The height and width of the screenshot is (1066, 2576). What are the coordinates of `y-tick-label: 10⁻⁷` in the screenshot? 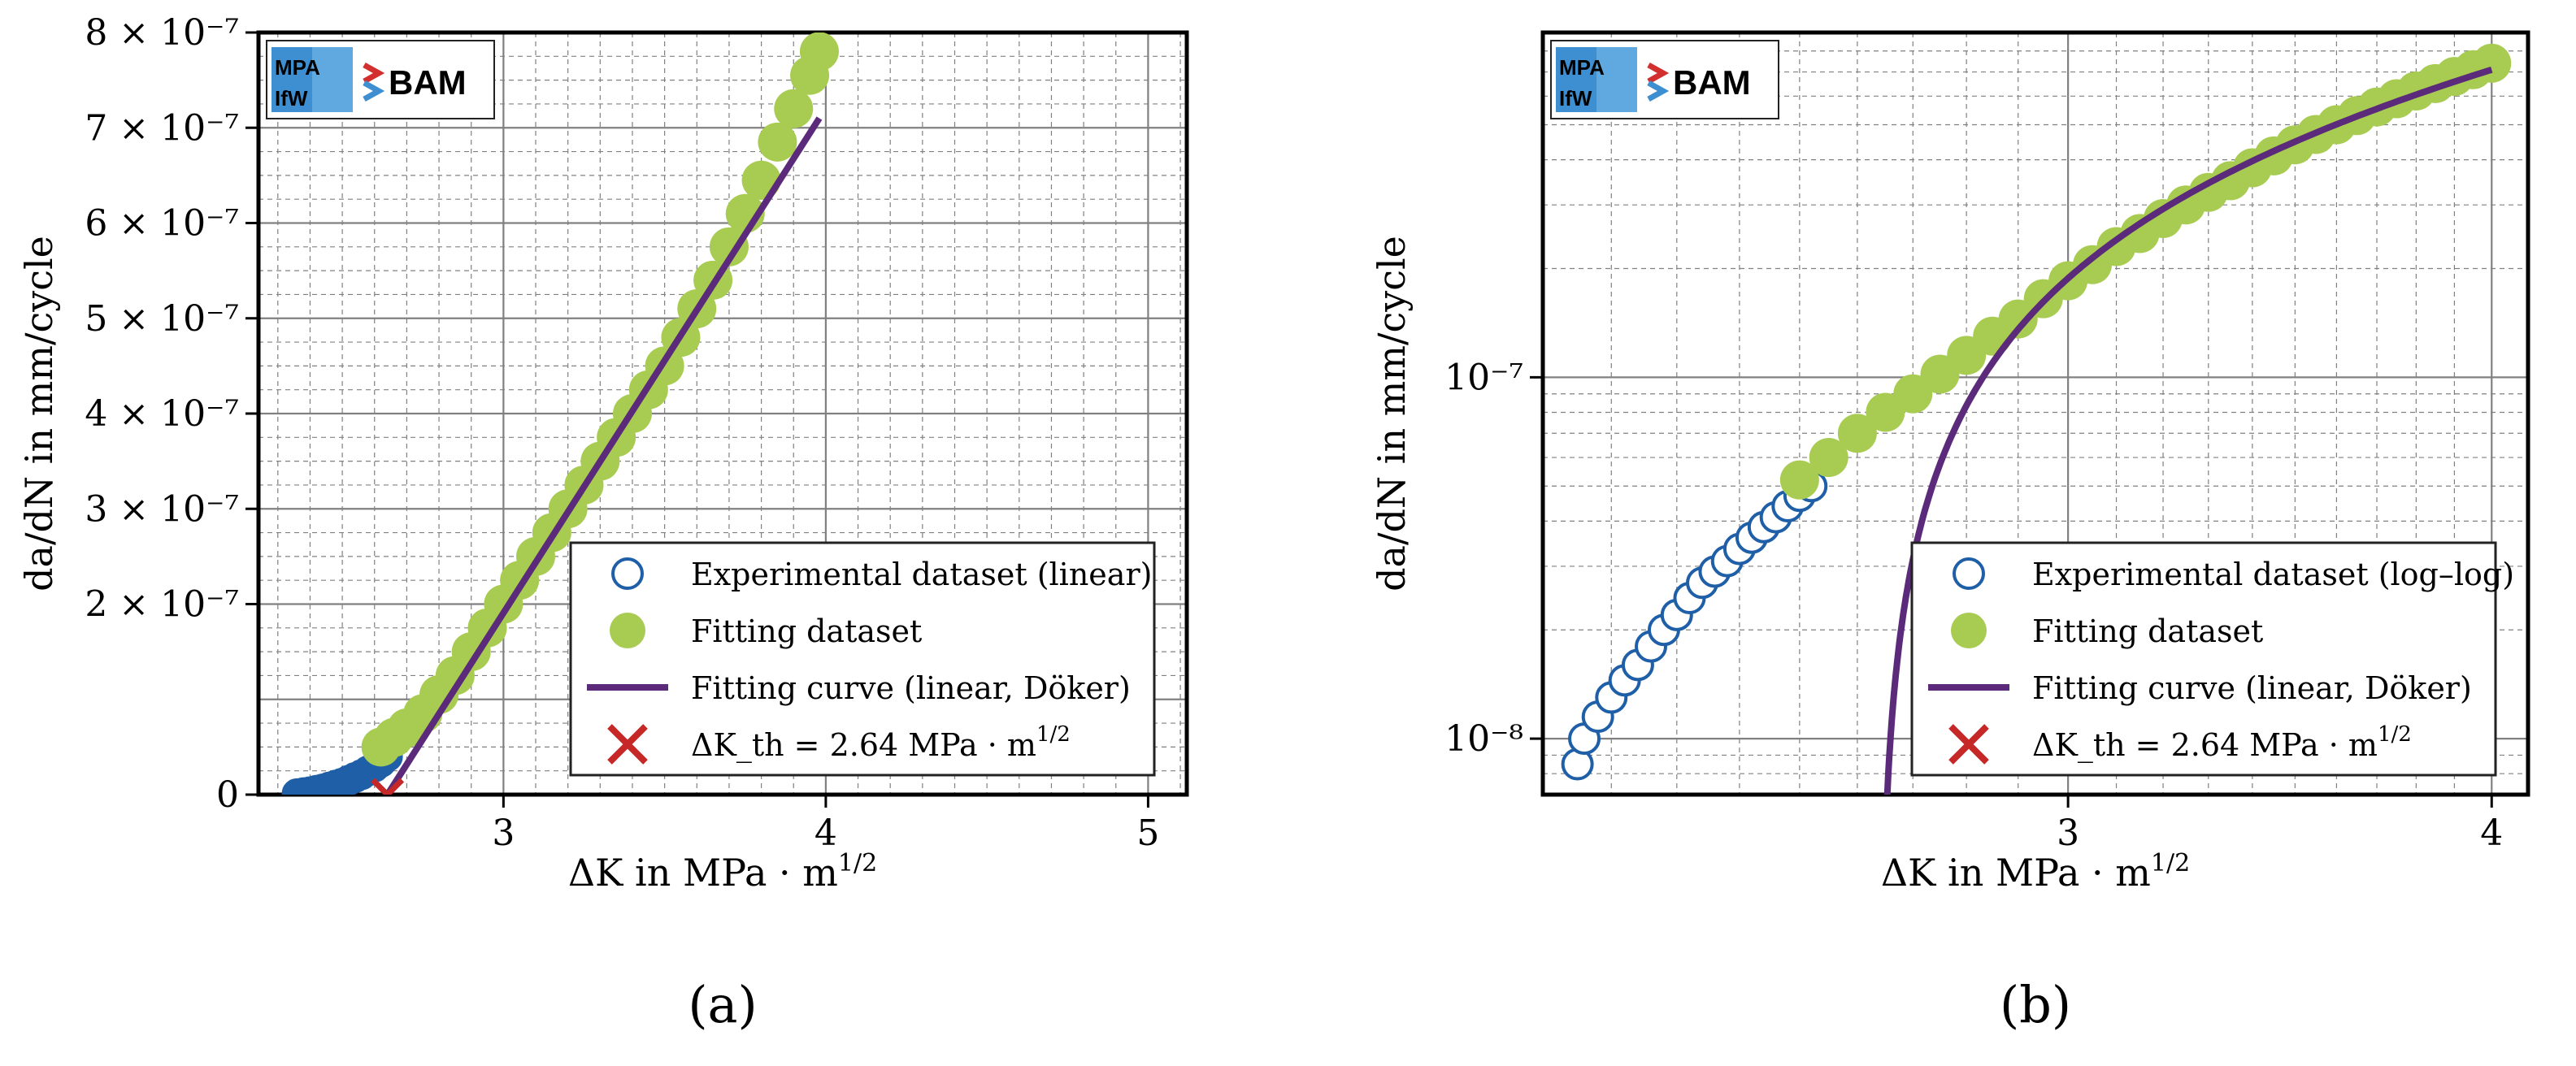 It's located at (1483, 377).